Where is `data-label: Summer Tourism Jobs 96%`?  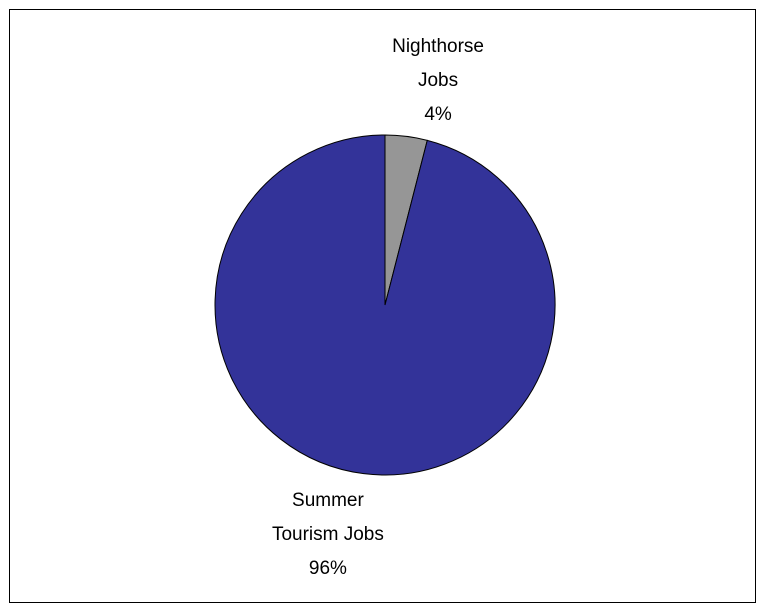 data-label: Summer Tourism Jobs 96% is located at coordinates (328, 535).